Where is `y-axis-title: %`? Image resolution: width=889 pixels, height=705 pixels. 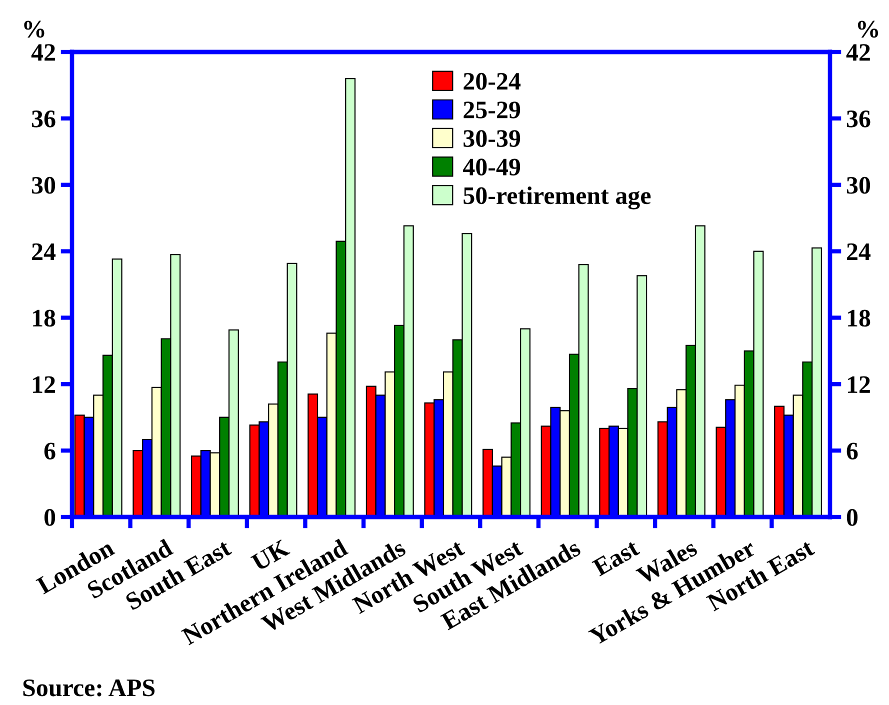 y-axis-title: % is located at coordinates (34, 29).